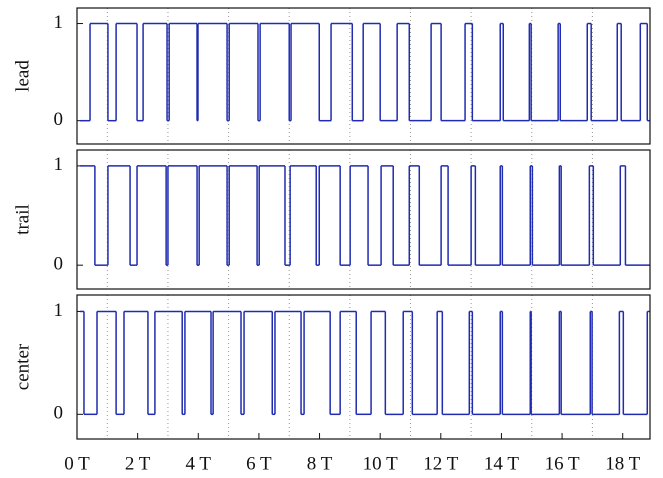 This screenshot has width=663, height=478. I want to click on x-tick-label: 4 T, so click(199, 463).